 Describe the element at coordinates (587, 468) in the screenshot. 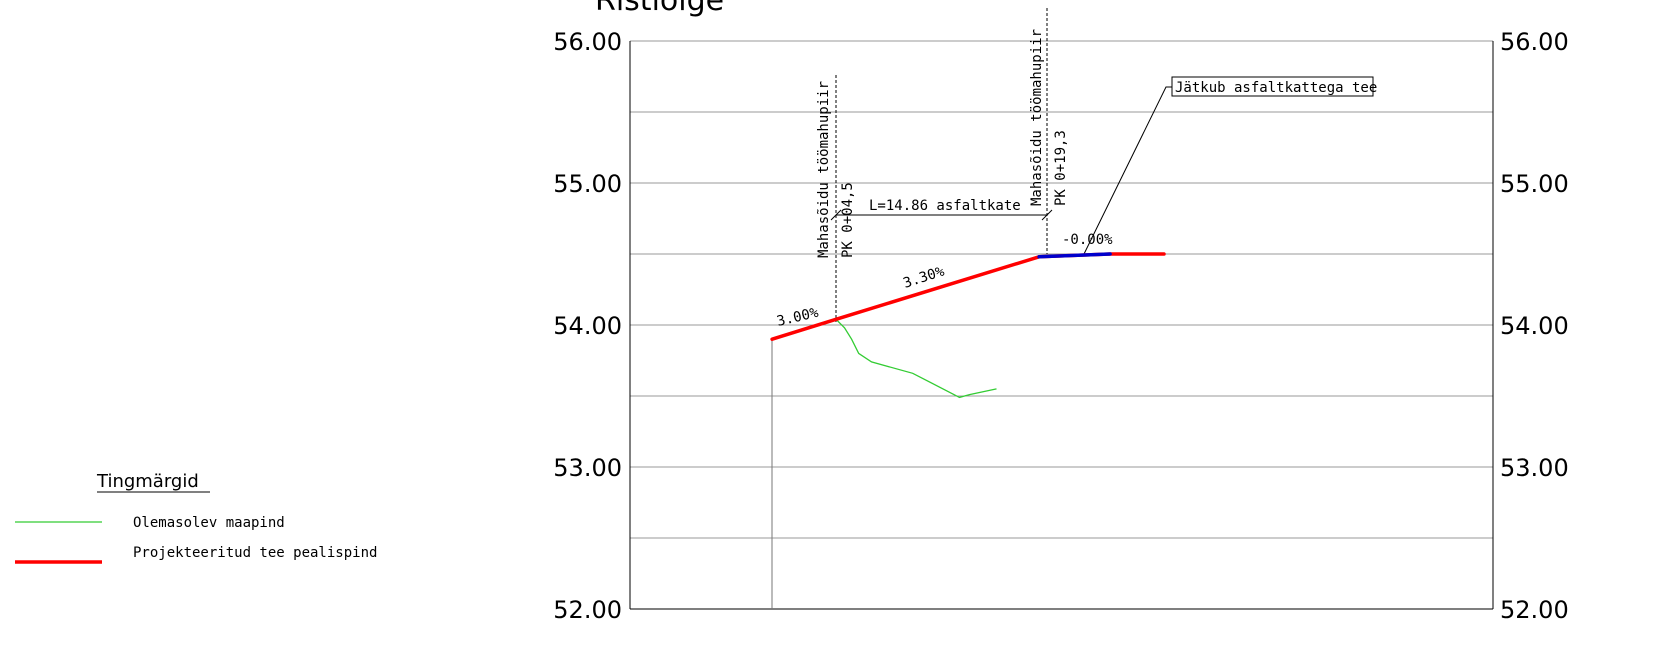

I see `y-label-left-53: 53.00` at that location.